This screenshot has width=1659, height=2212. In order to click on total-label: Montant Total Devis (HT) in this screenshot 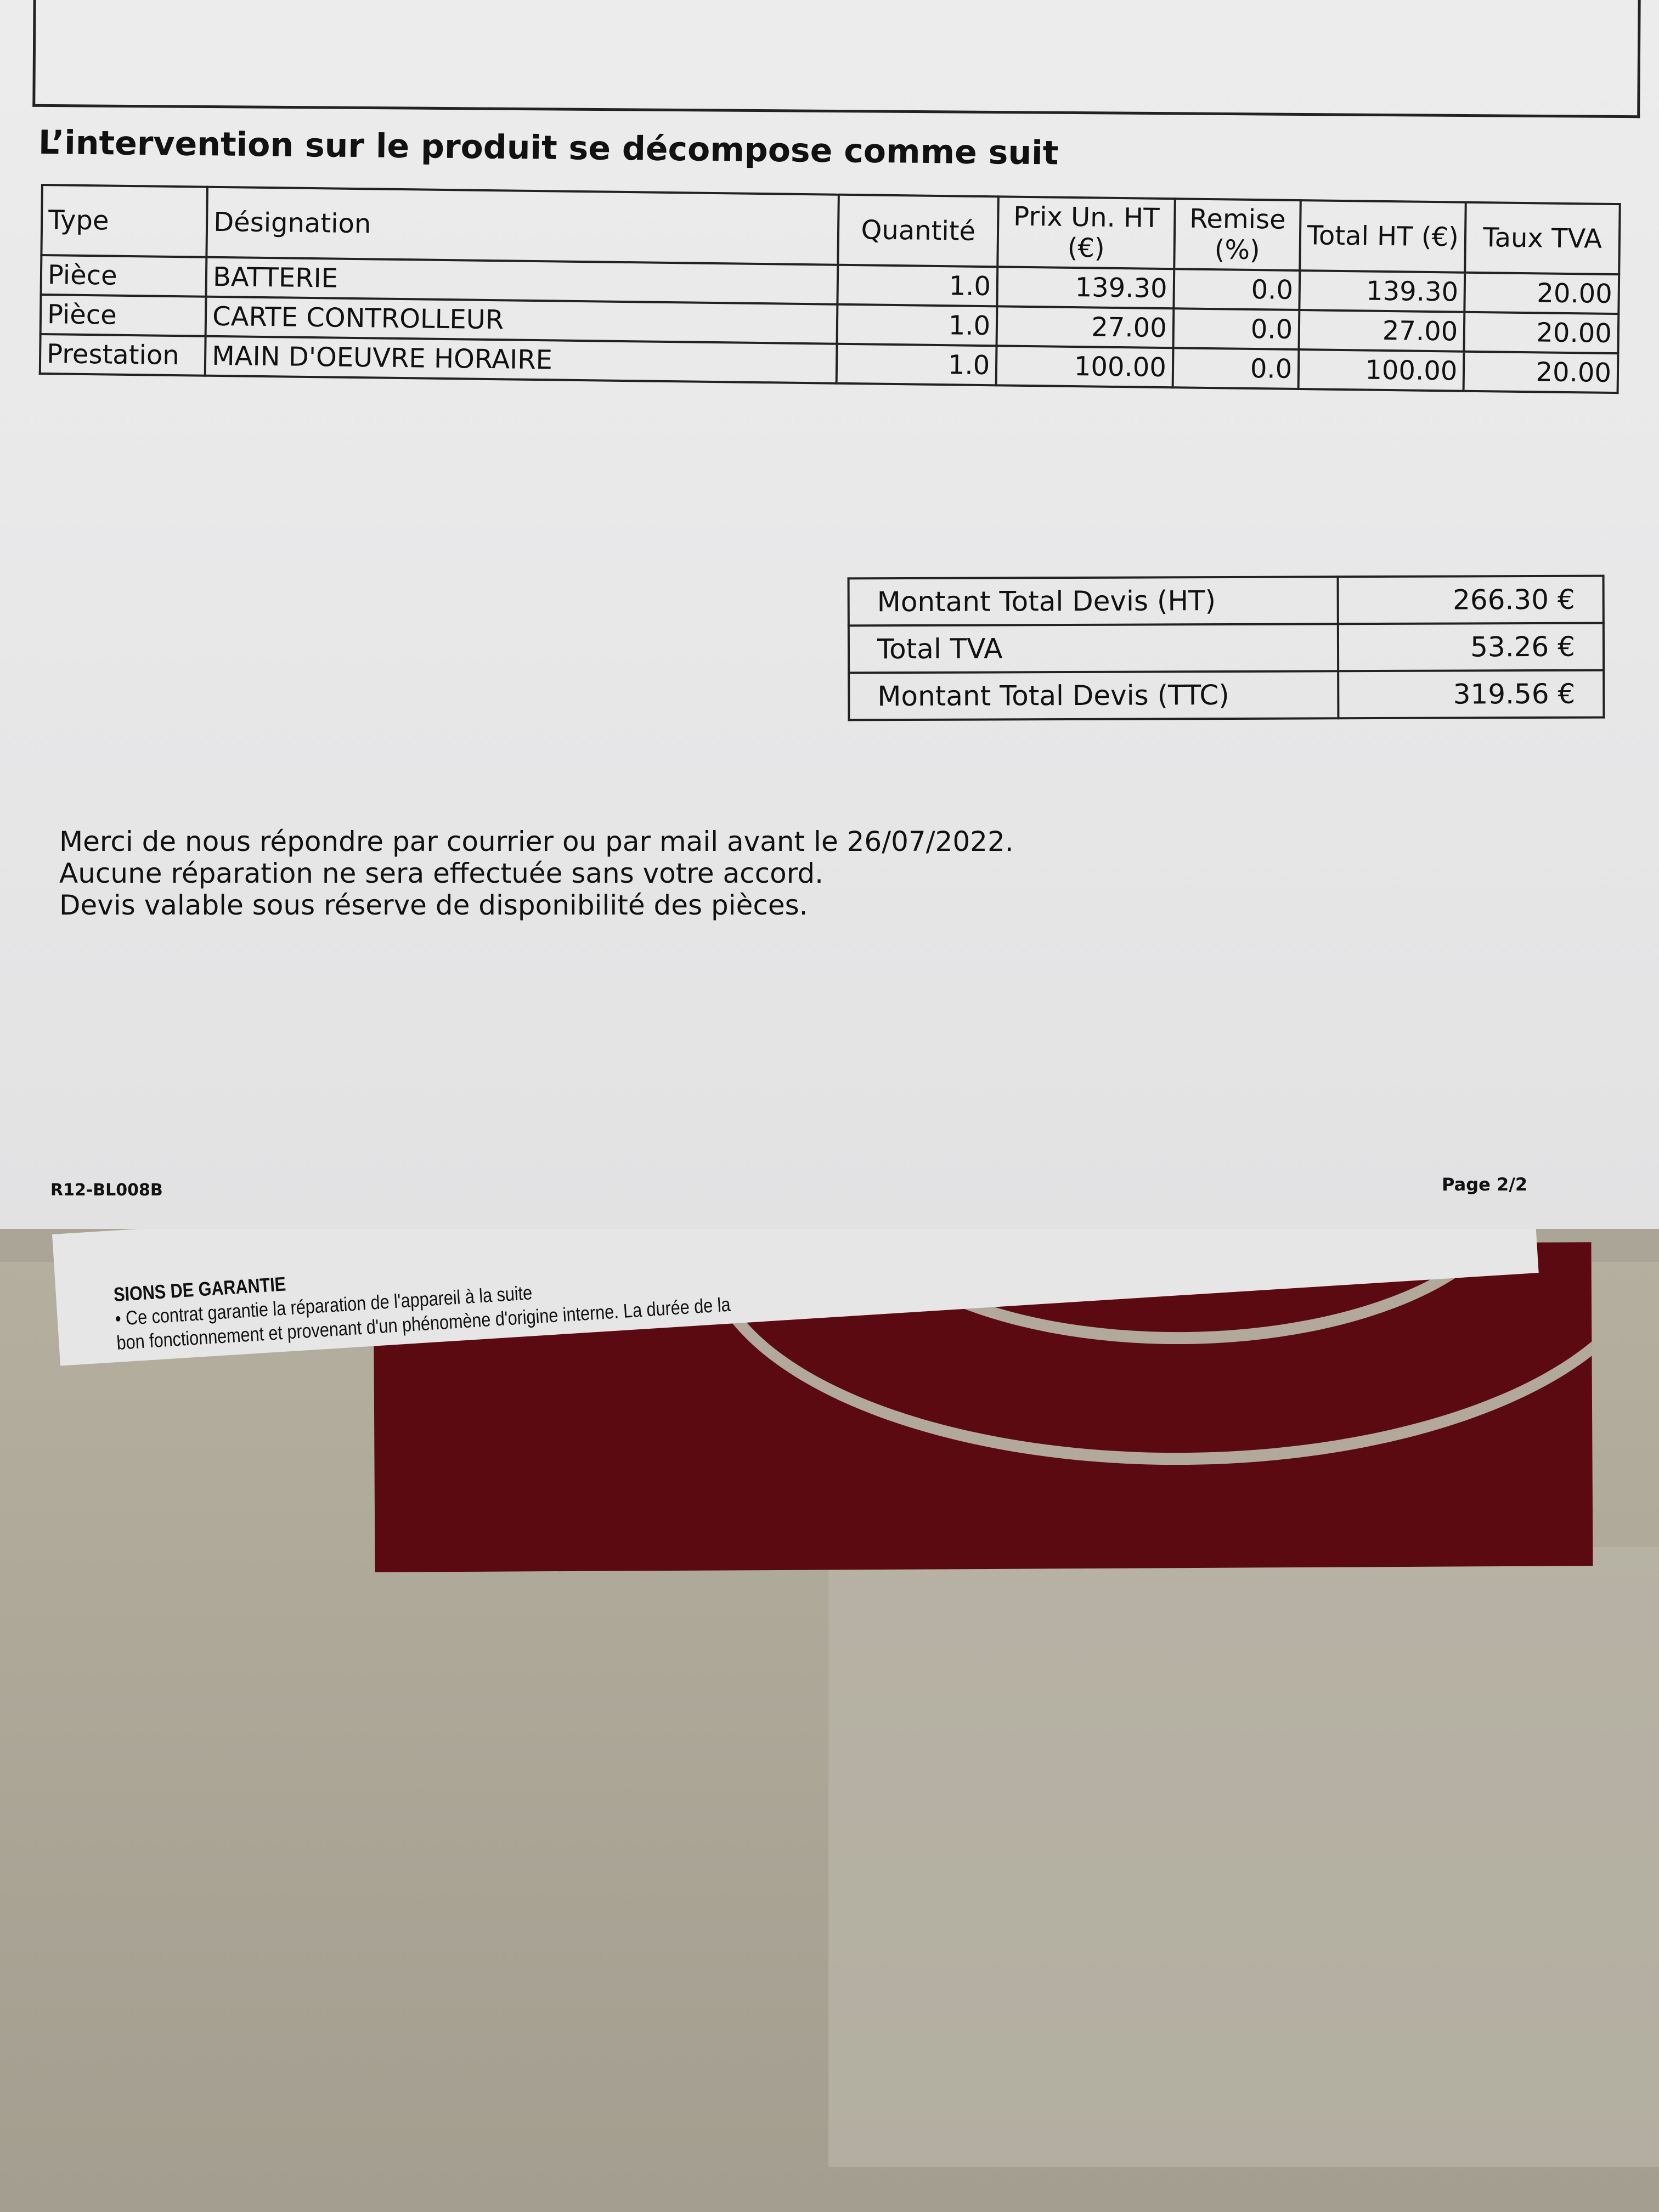, I will do `click(1093, 601)`.